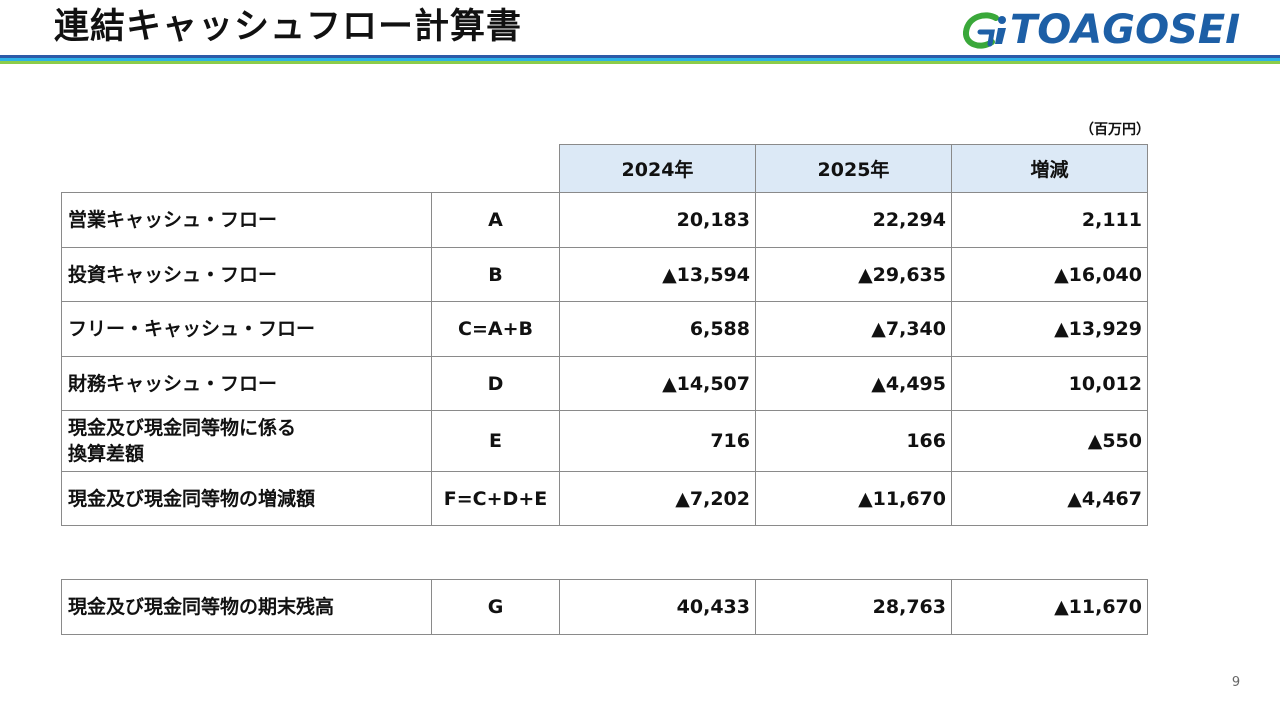 This screenshot has height=720, width=1280. What do you see at coordinates (495, 274) in the screenshot?
I see `row-code: B` at bounding box center [495, 274].